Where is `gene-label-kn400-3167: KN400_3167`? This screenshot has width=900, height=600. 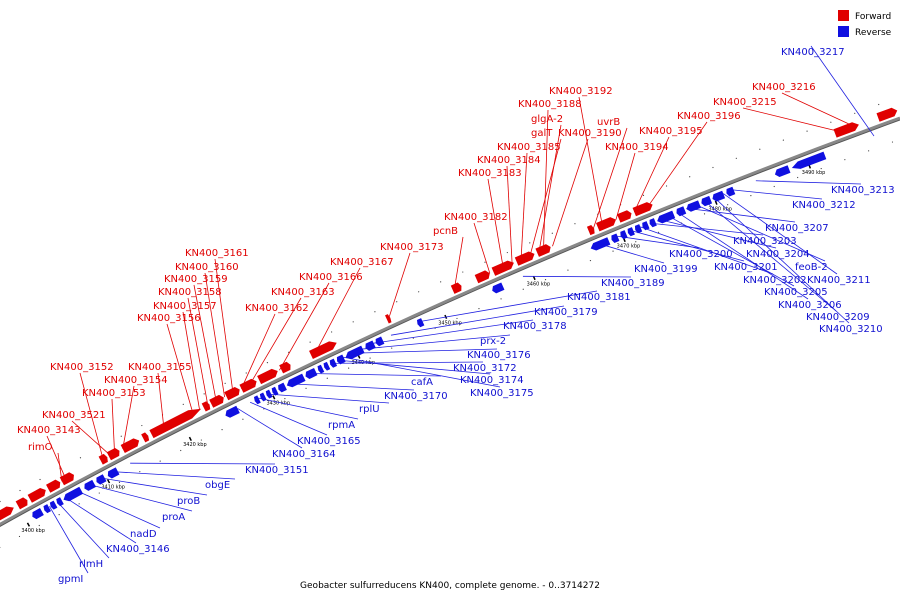 gene-label-kn400-3167: KN400_3167 is located at coordinates (362, 262).